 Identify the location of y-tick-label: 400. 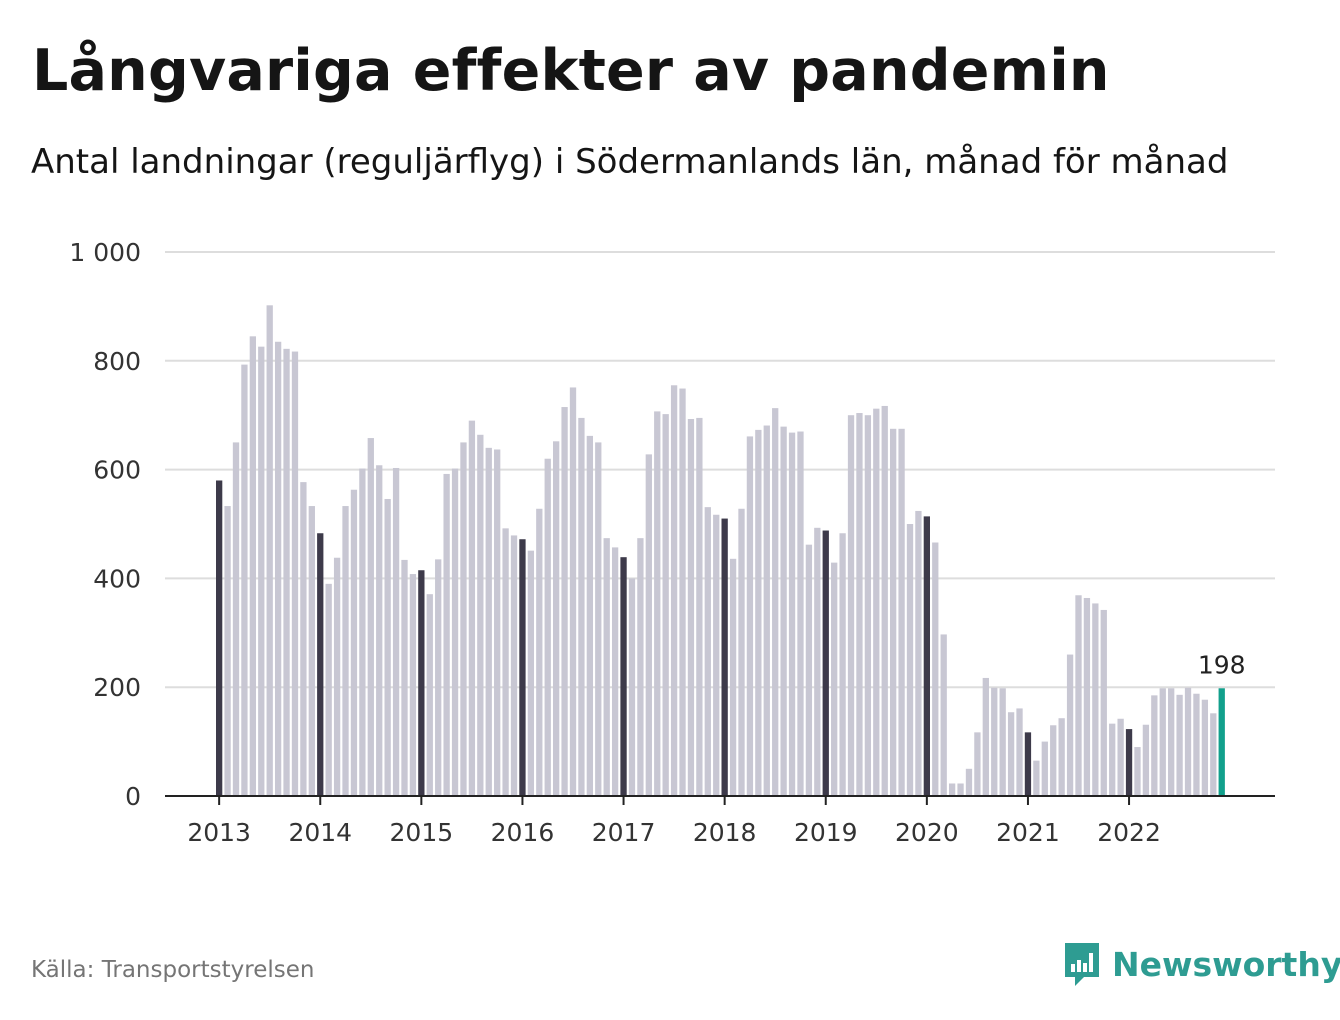
(117, 578).